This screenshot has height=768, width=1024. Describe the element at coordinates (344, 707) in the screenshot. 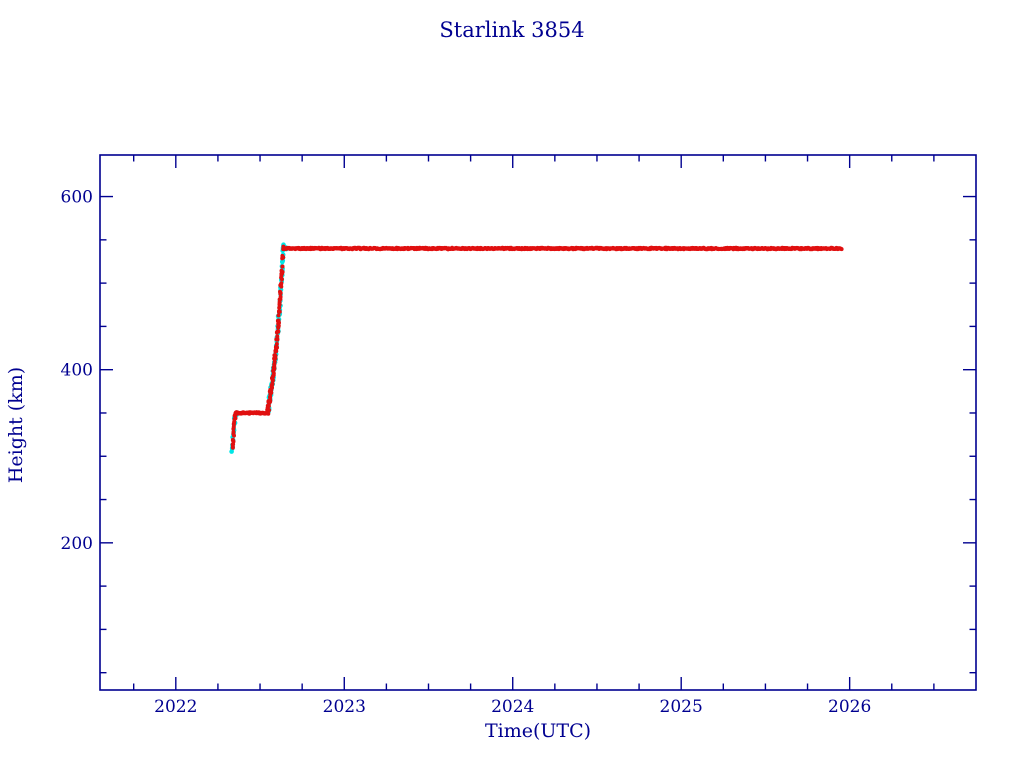

I see `x-tick-label: 2023` at that location.